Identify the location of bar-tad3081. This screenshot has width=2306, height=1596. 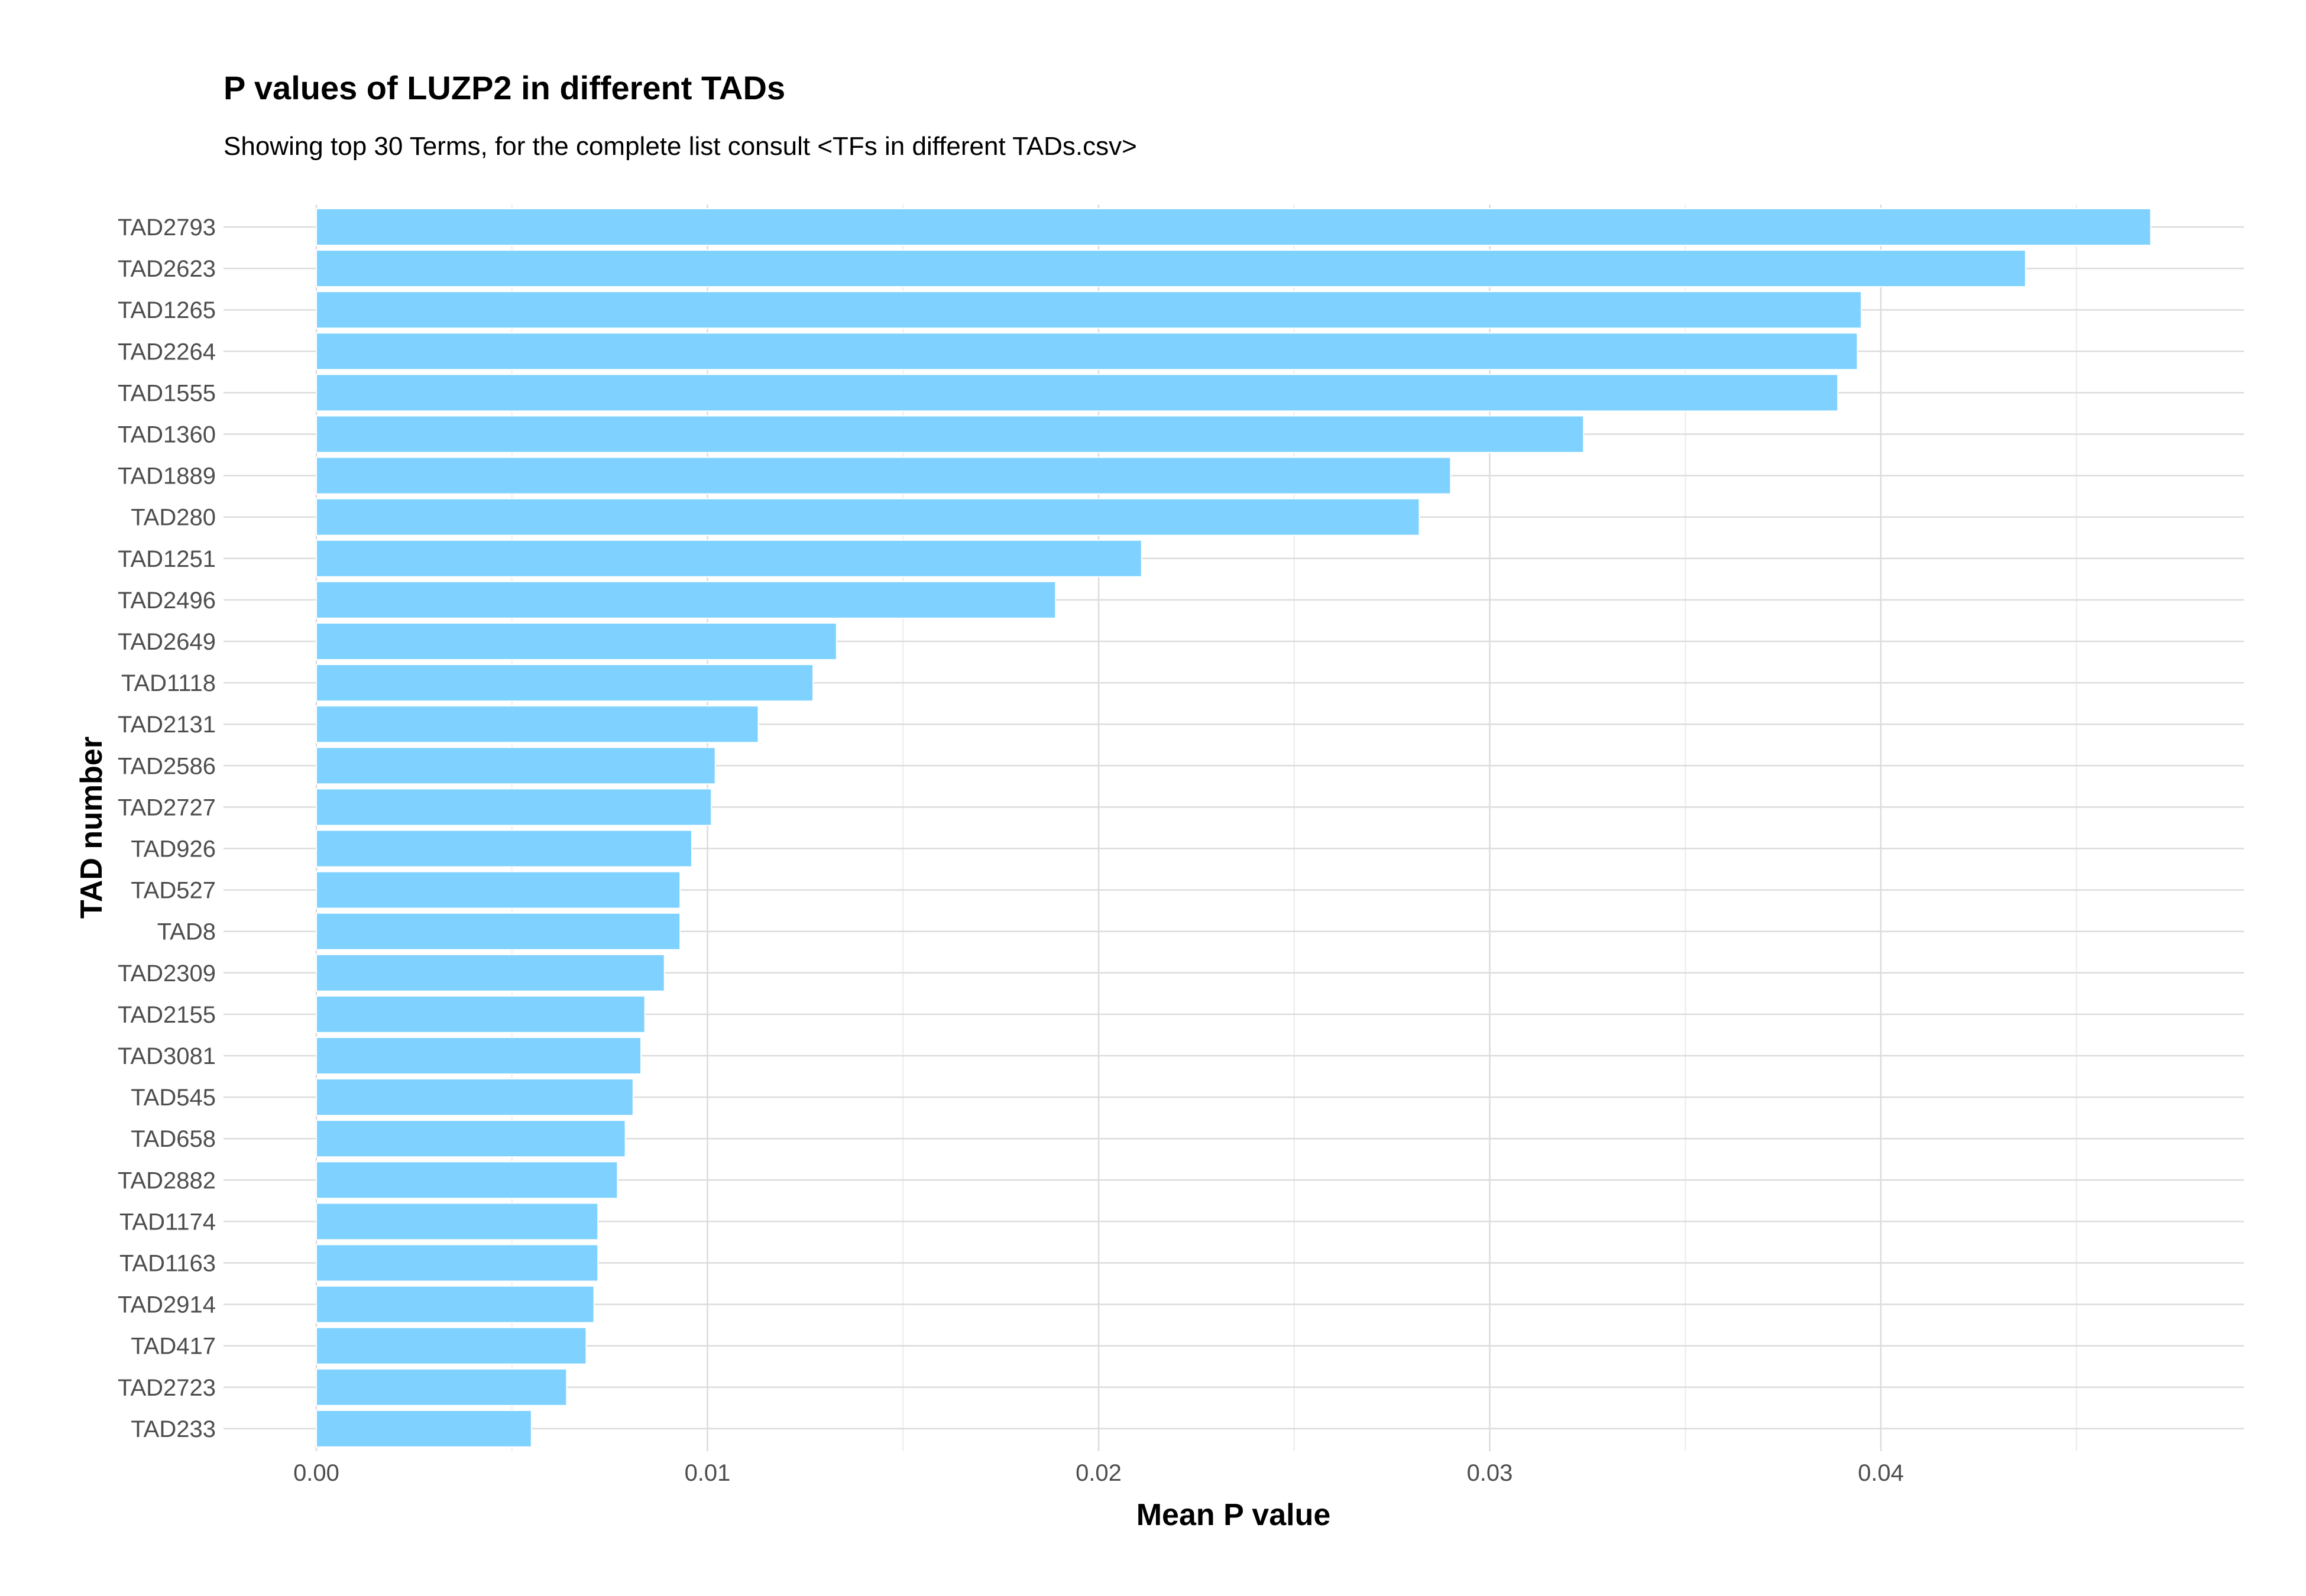
(479, 1056).